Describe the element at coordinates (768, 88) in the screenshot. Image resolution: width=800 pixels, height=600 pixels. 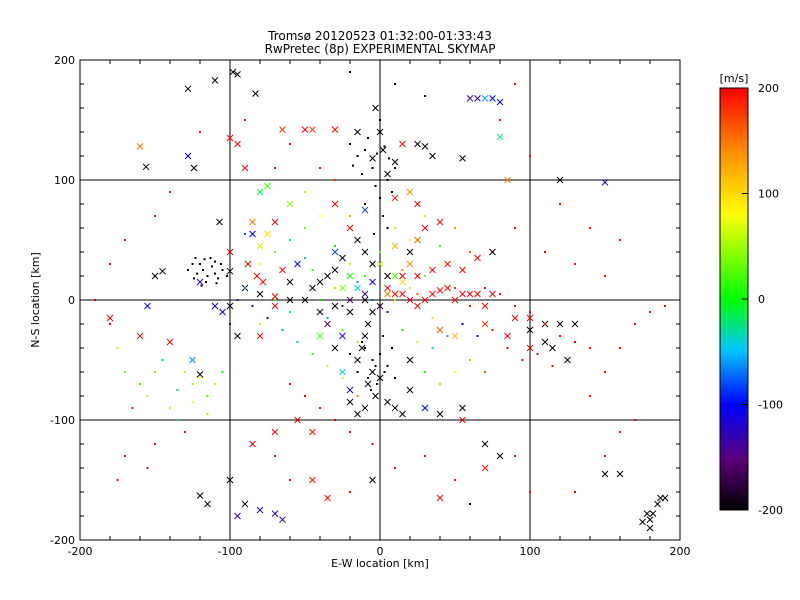
I see `colorbar-tick-label: 200` at that location.